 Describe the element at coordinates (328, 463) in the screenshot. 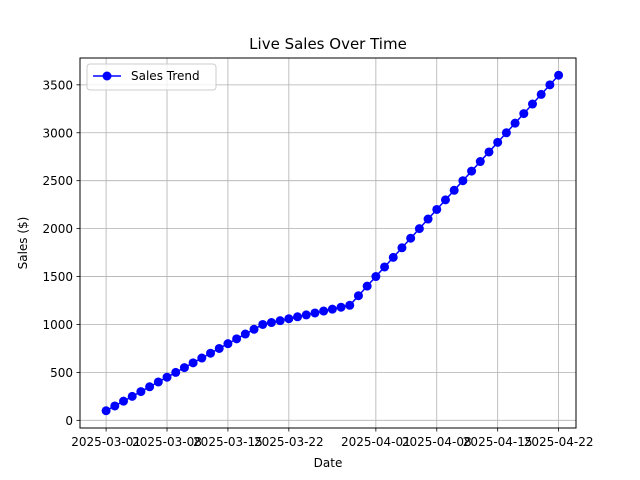

I see `x-axis-label: Date` at that location.